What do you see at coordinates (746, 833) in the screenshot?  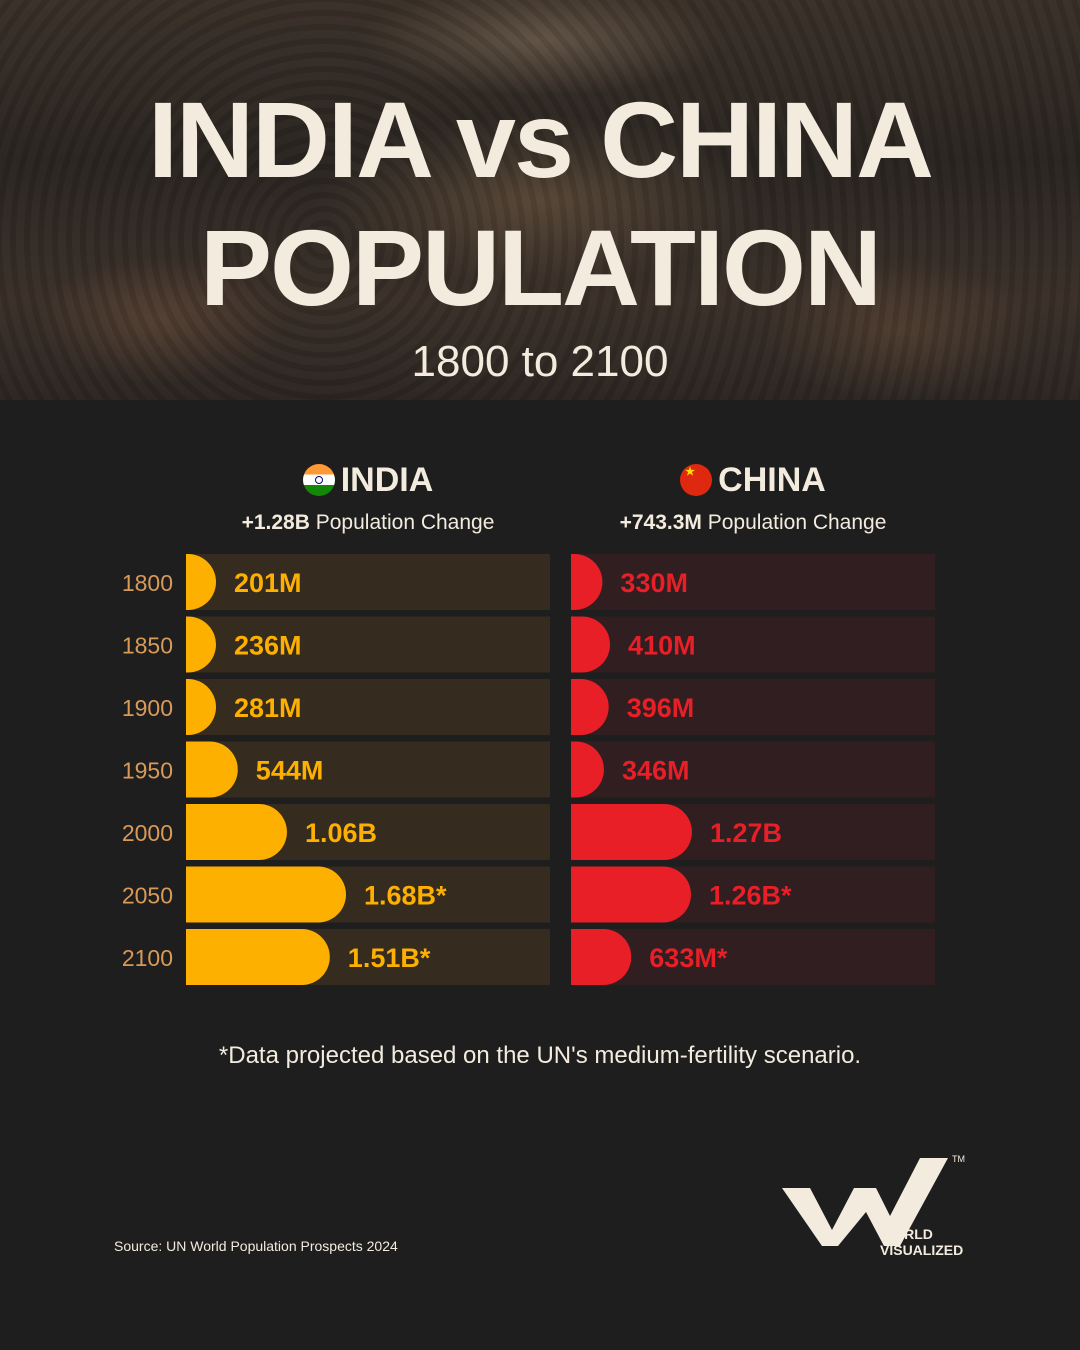 I see `china-value-label-2000: 1.27B` at bounding box center [746, 833].